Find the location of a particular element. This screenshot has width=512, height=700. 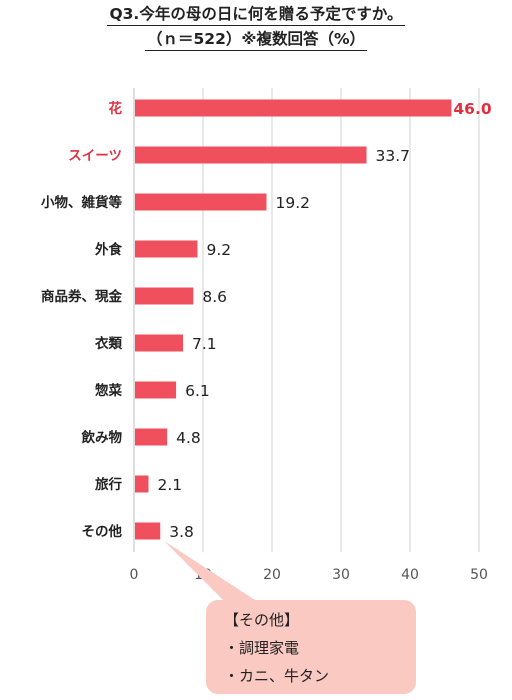

category-label: 飲み物 is located at coordinates (102, 437).